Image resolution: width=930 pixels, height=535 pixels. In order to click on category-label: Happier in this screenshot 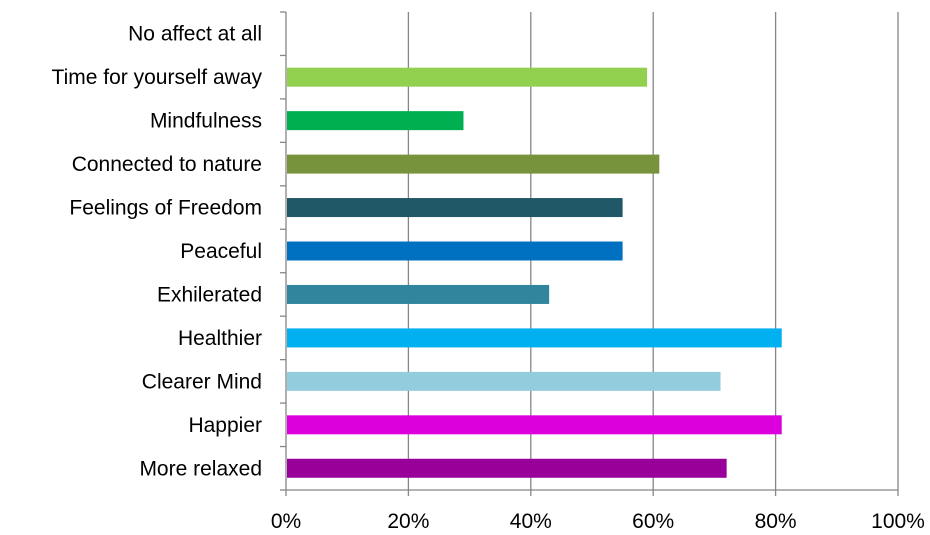, I will do `click(225, 425)`.